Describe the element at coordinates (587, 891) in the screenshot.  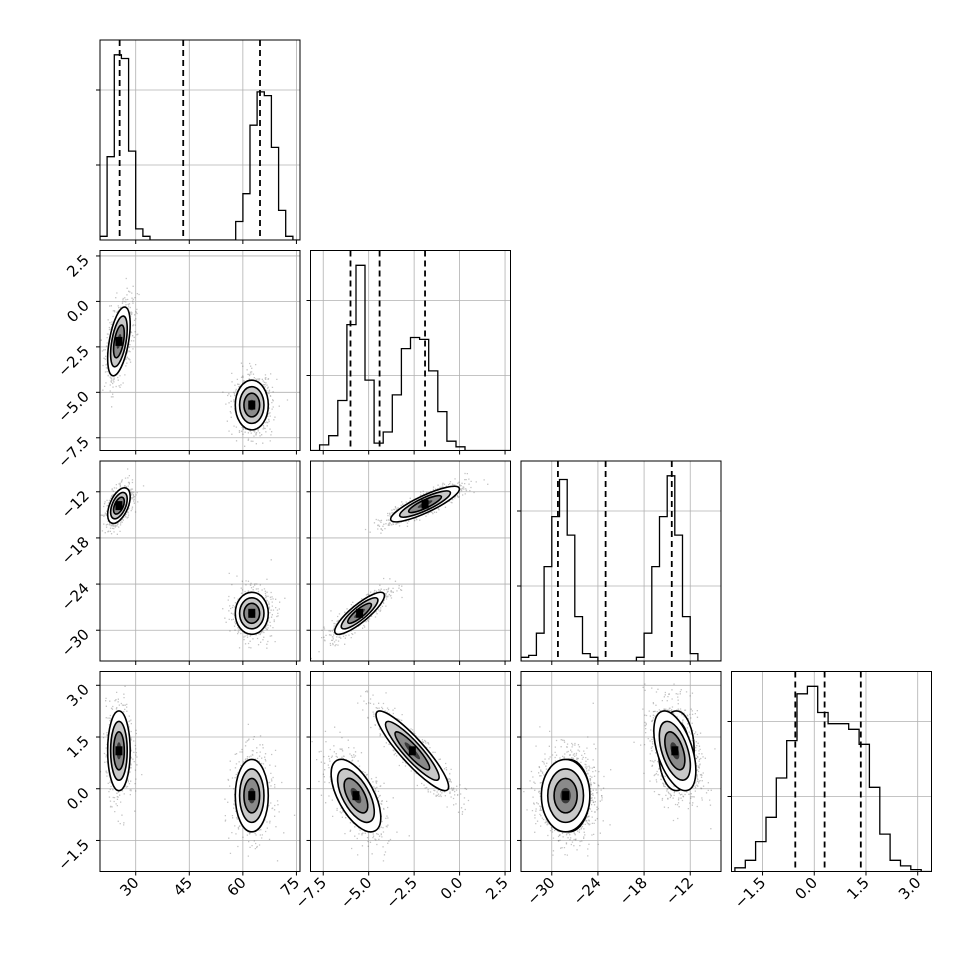
I see `x-tick-label: −24` at that location.